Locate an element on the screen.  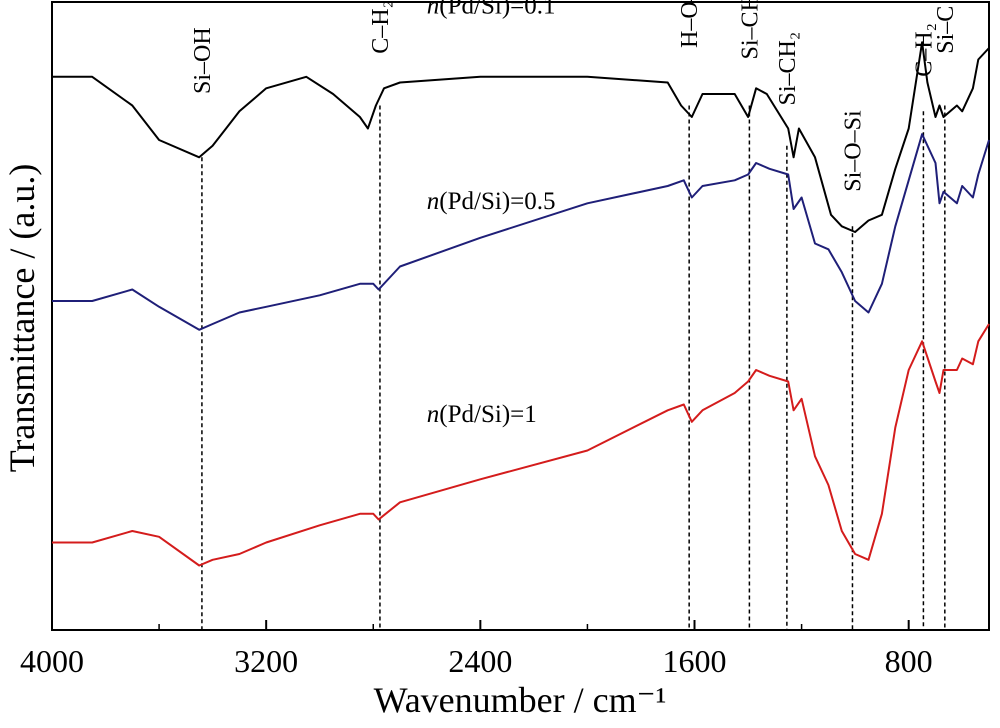
x-tick-label: 800 is located at coordinates (909, 661).